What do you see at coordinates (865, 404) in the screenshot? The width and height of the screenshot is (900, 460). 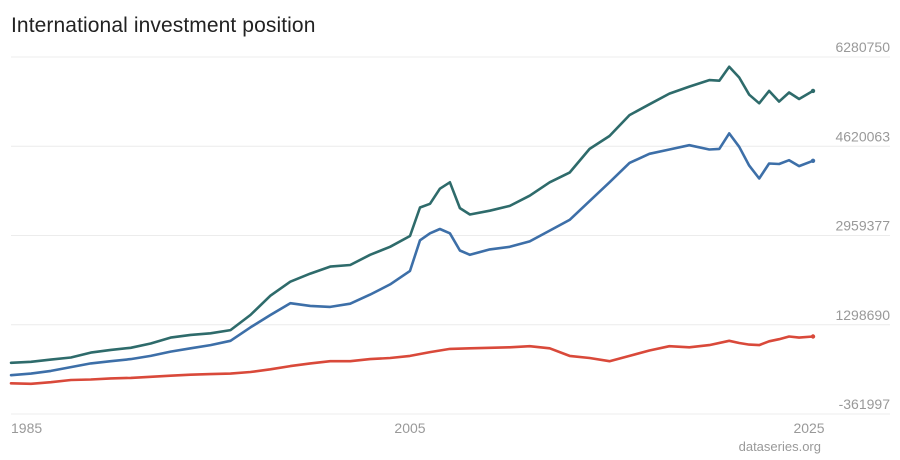 I see `y-tick-label: -361997` at bounding box center [865, 404].